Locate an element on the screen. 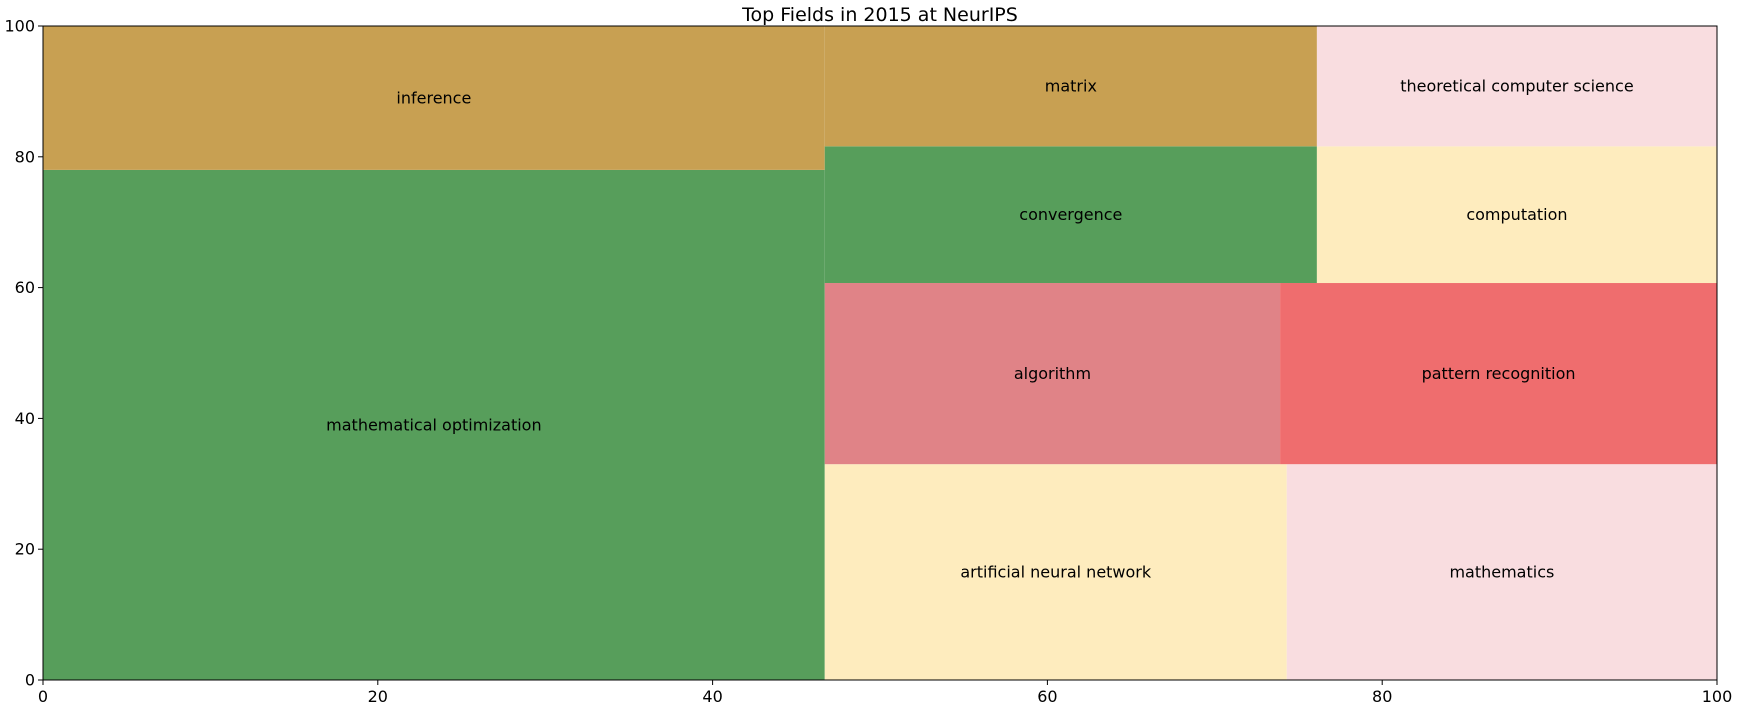 The image size is (1738, 708). treemap-cell-computation is located at coordinates (1516, 215).